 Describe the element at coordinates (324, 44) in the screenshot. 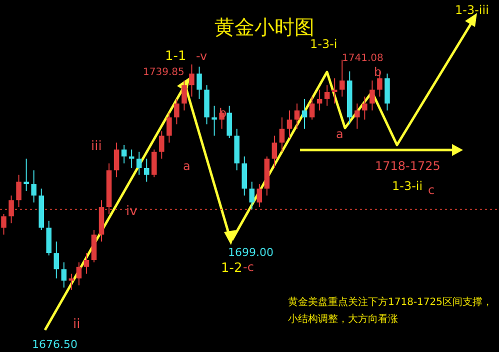

I see `text: 1-3-i` at that location.